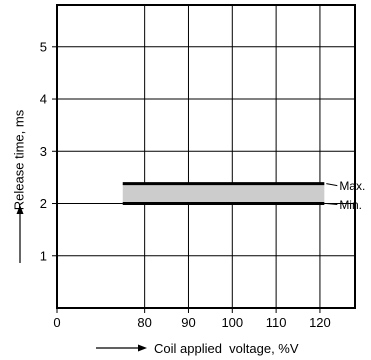 The width and height of the screenshot is (371, 360). I want to click on series-lines, so click(223, 194).